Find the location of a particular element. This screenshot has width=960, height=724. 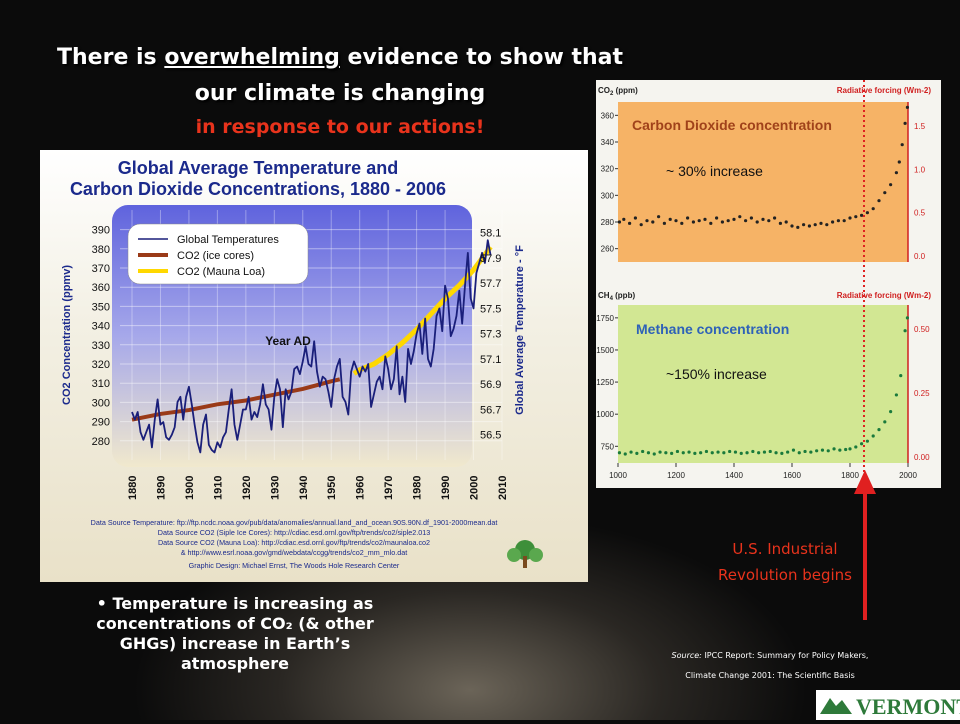

ipcc-x-tick-label: 1600 is located at coordinates (792, 475).